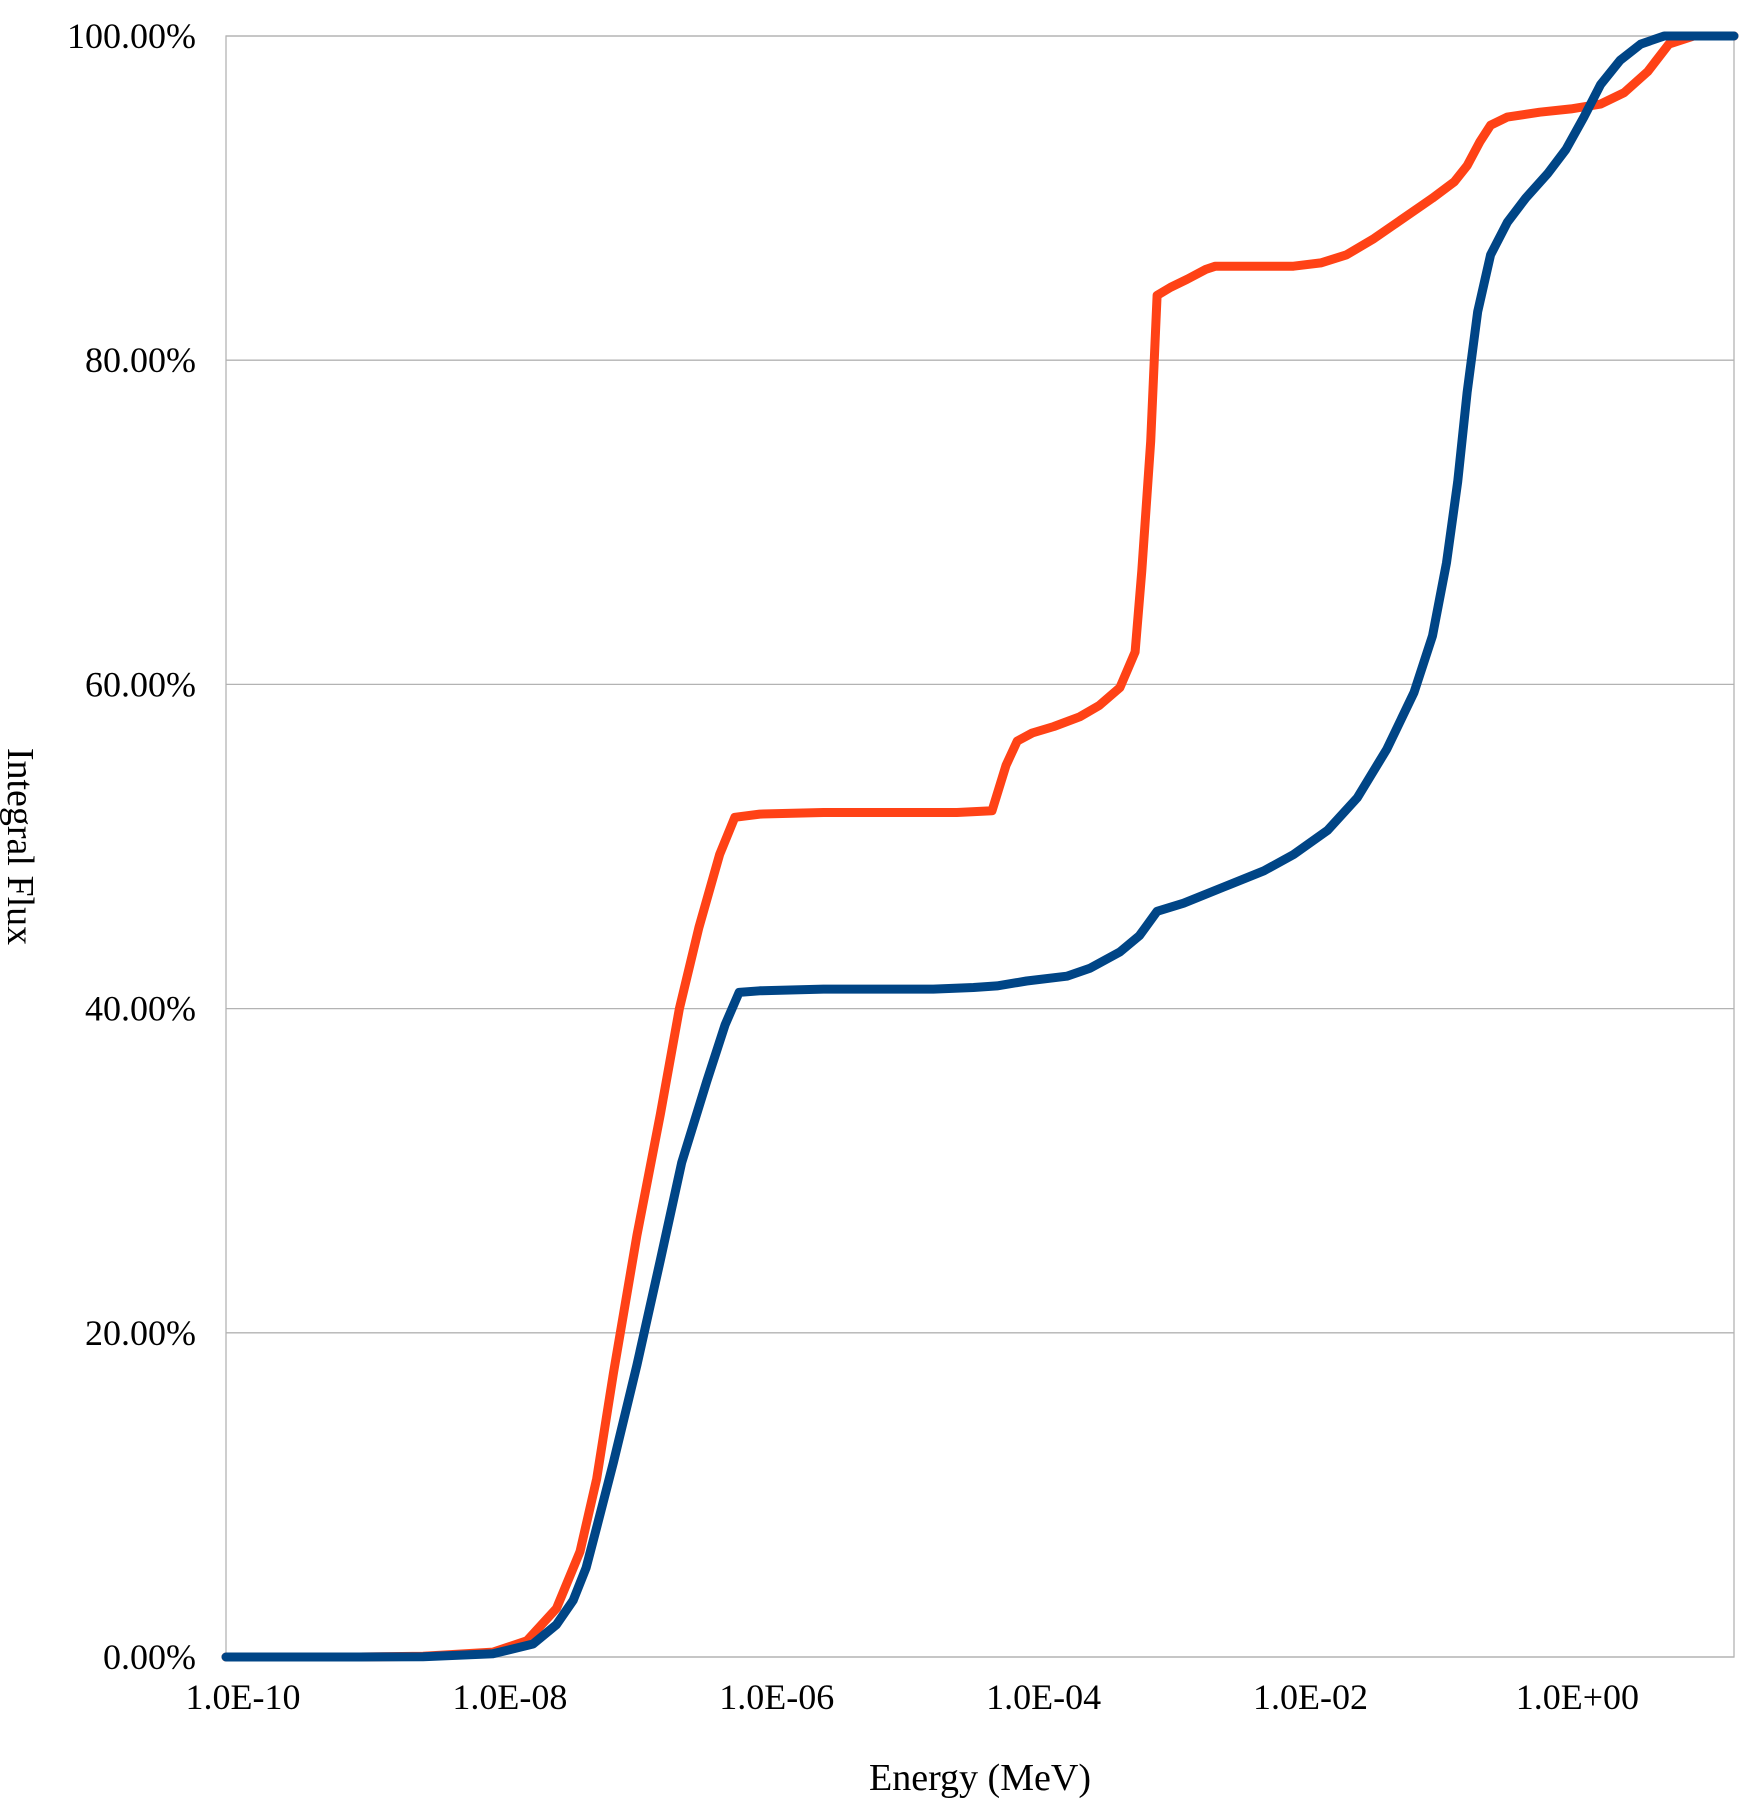 The height and width of the screenshot is (1818, 1740). What do you see at coordinates (980, 1778) in the screenshot?
I see `x-axis-title: Energy (MeV)` at bounding box center [980, 1778].